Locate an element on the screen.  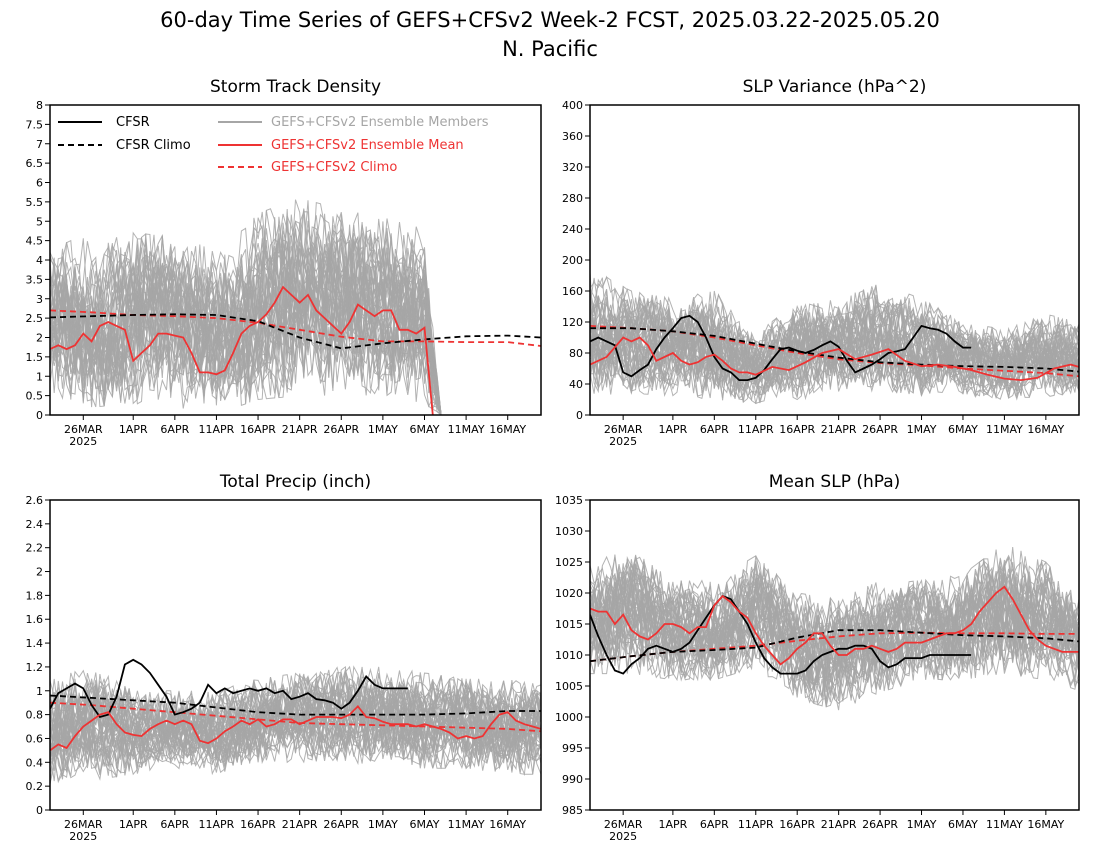
panel-title: SLP Variance (hPa^2) is located at coordinates (835, 87).